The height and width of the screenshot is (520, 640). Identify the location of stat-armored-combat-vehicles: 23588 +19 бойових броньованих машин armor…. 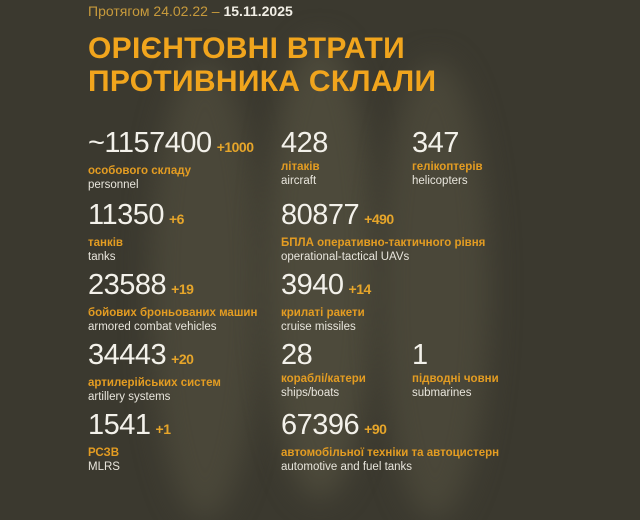
(172, 302).